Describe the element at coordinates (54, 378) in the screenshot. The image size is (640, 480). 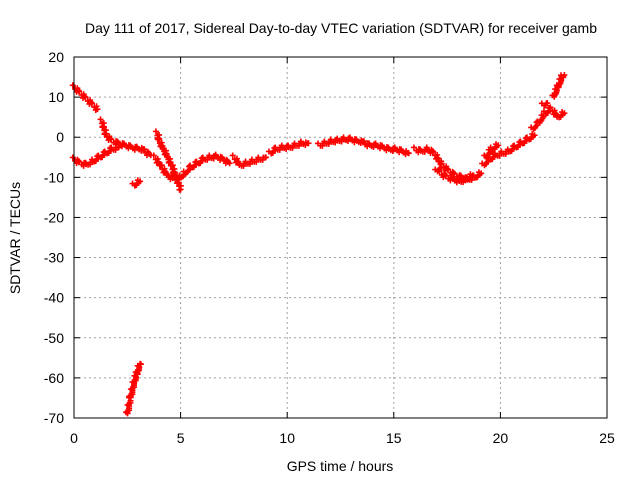
I see `y-tick-label: -60` at that location.